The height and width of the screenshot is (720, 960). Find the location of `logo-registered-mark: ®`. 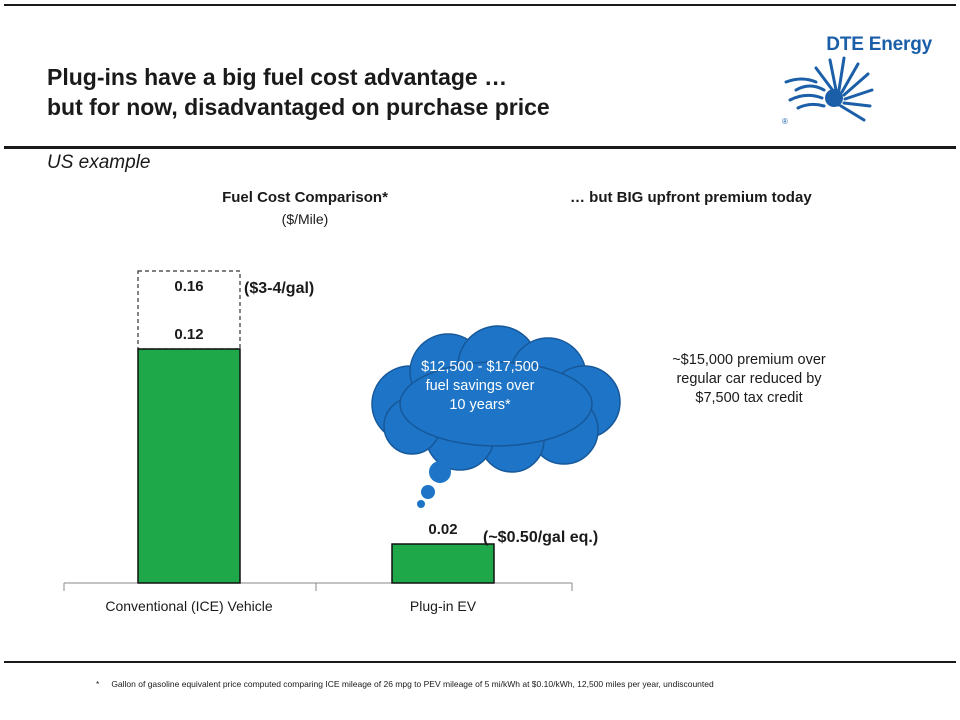

logo-registered-mark: ® is located at coordinates (785, 121).